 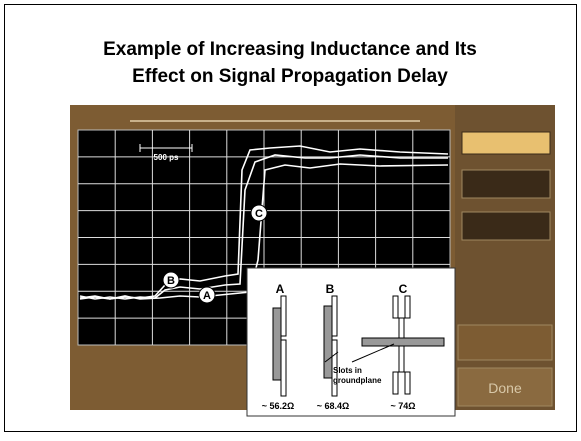 I want to click on title-line: Effect on Signal Propagation Delay, so click(x=290, y=76).